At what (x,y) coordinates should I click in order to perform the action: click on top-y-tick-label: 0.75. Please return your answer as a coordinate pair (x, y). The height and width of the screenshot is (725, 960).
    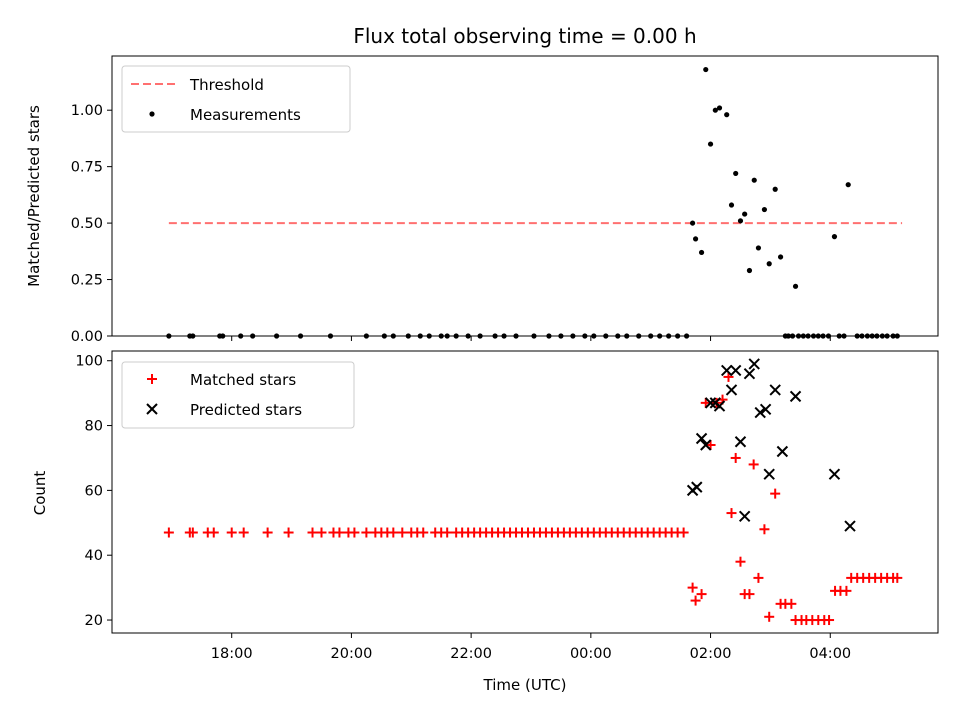
    Looking at the image, I should click on (87, 168).